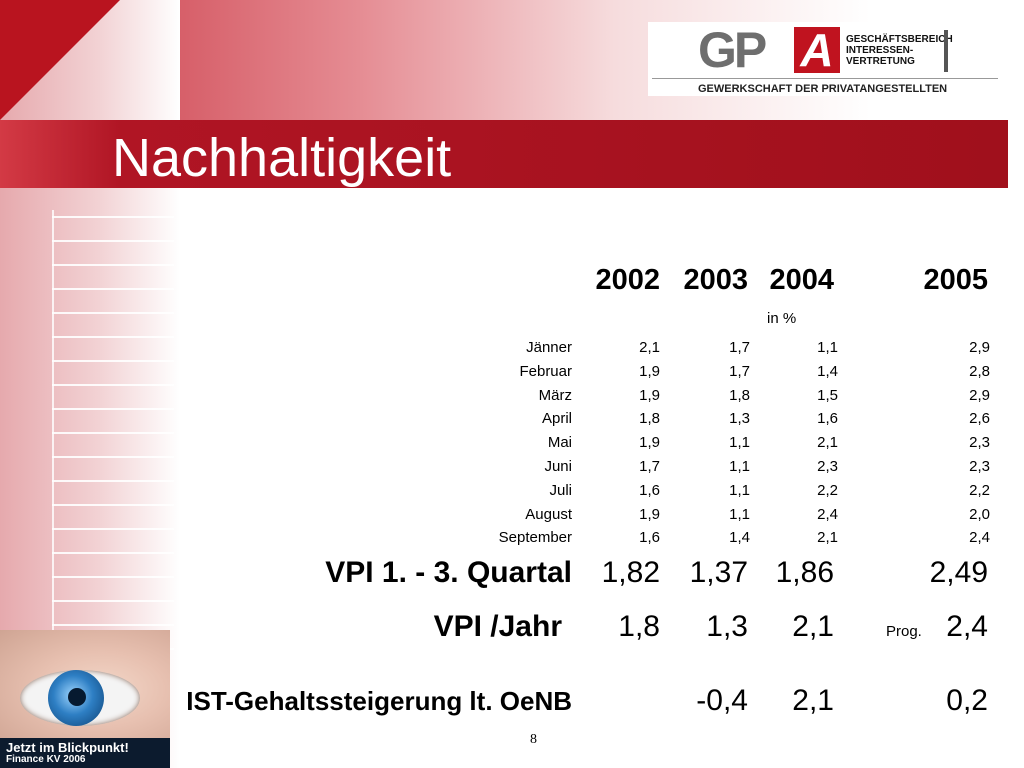  I want to click on year-header-2003: 2003, so click(715, 280).